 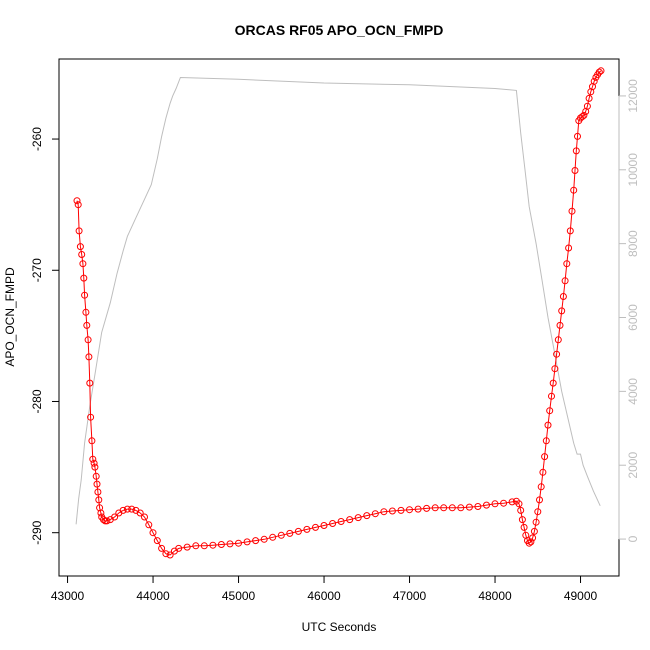 I want to click on y-axis-left: -290 -280 -270 -260, so click(x=45, y=336).